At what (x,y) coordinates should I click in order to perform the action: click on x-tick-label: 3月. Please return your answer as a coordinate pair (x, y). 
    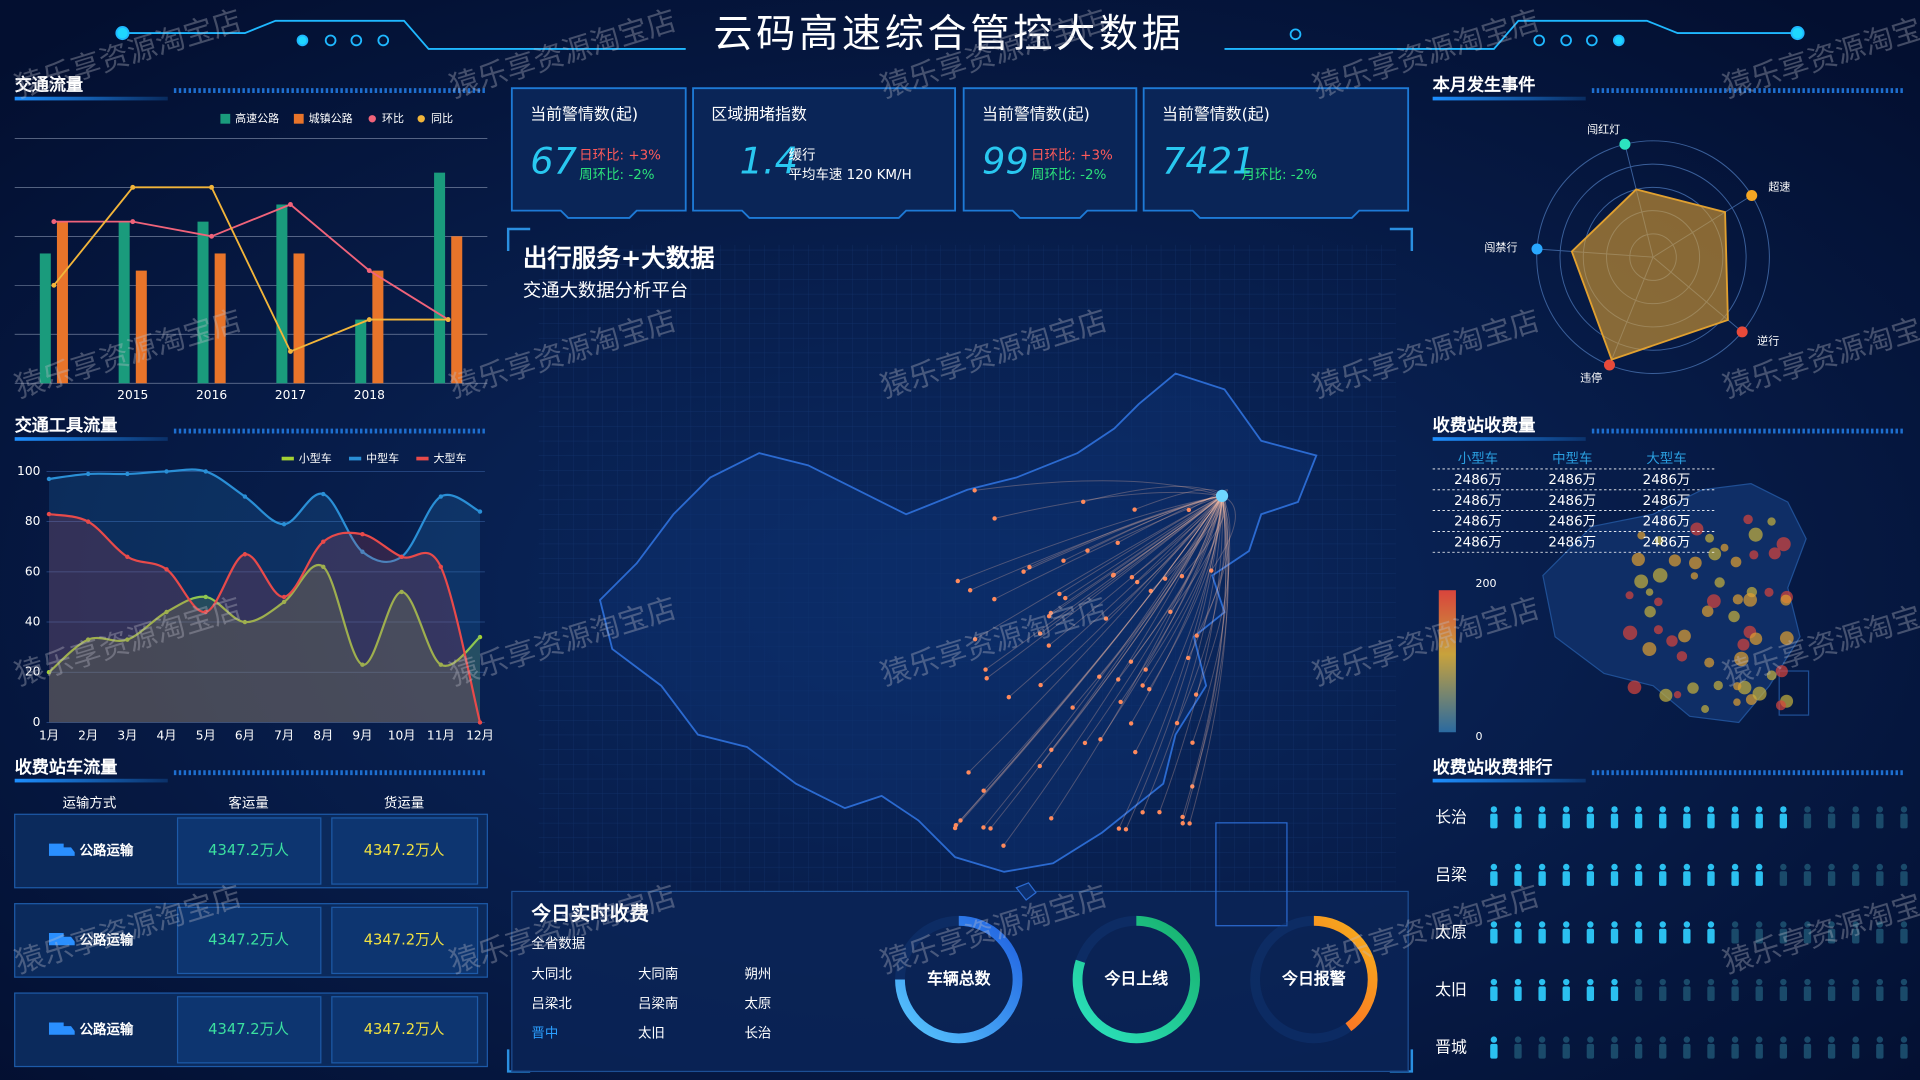
    Looking at the image, I should click on (127, 735).